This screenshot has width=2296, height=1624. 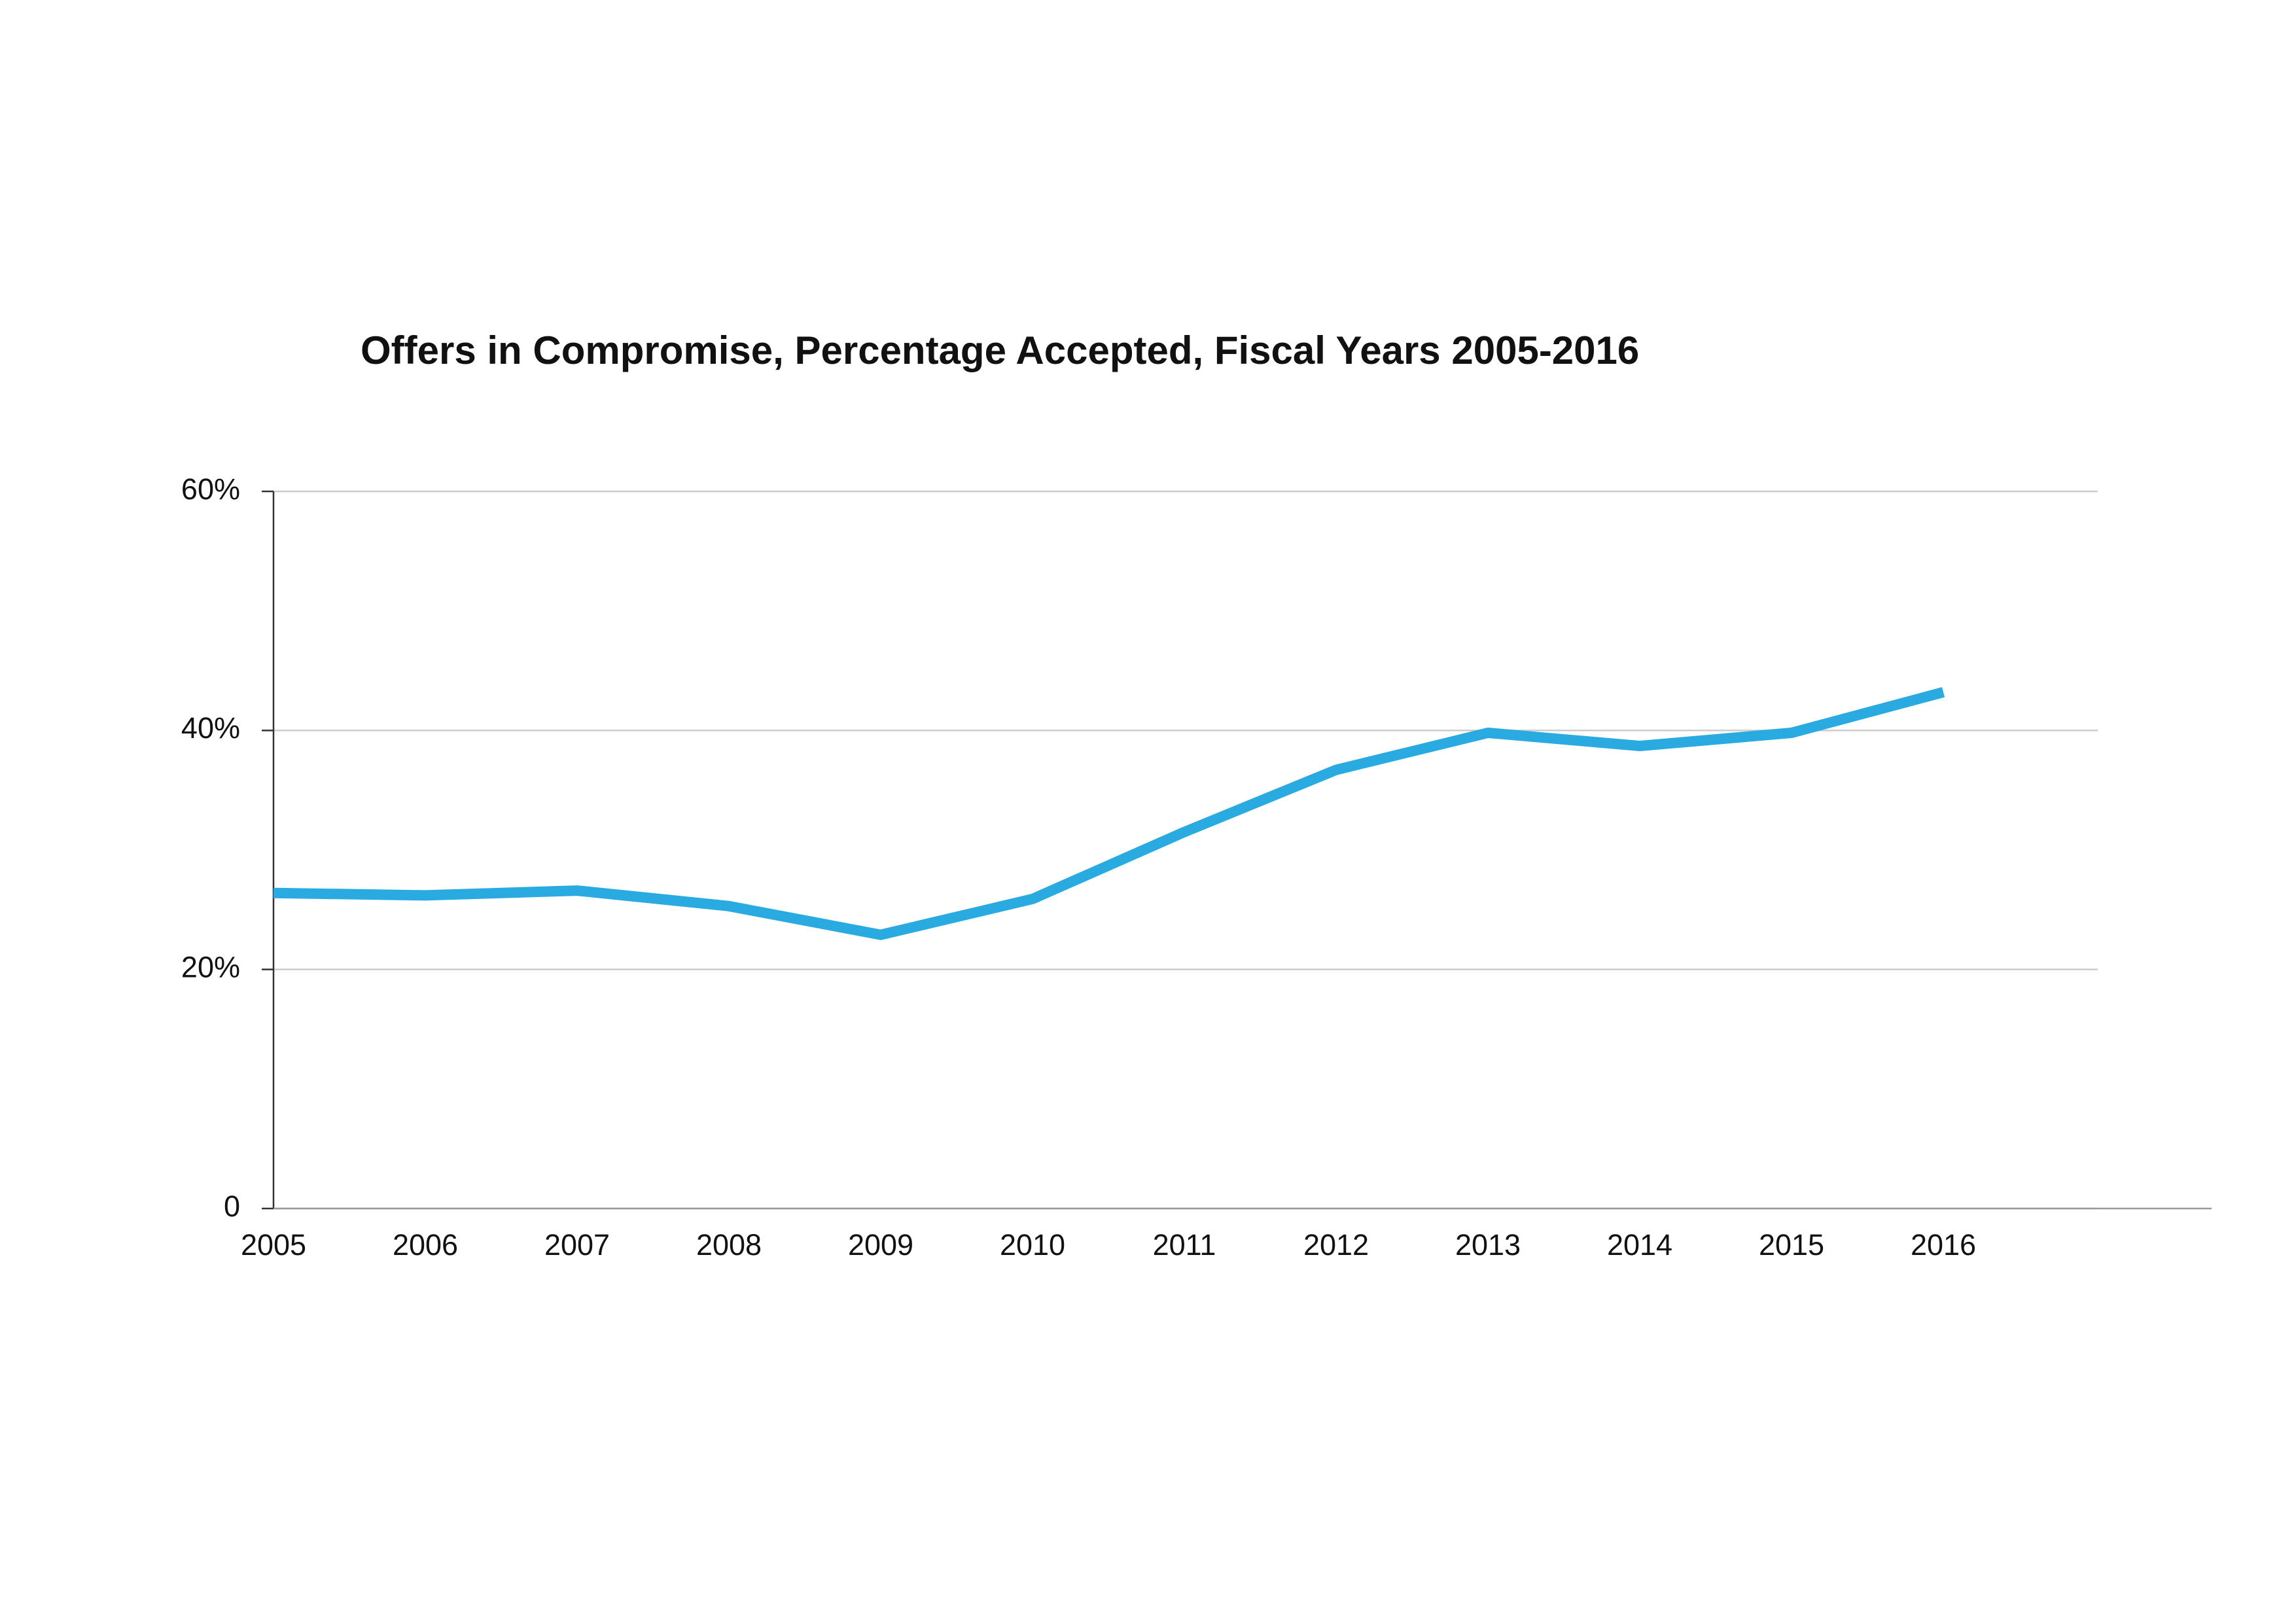 What do you see at coordinates (1184, 1245) in the screenshot?
I see `x-tick-label: 2011` at bounding box center [1184, 1245].